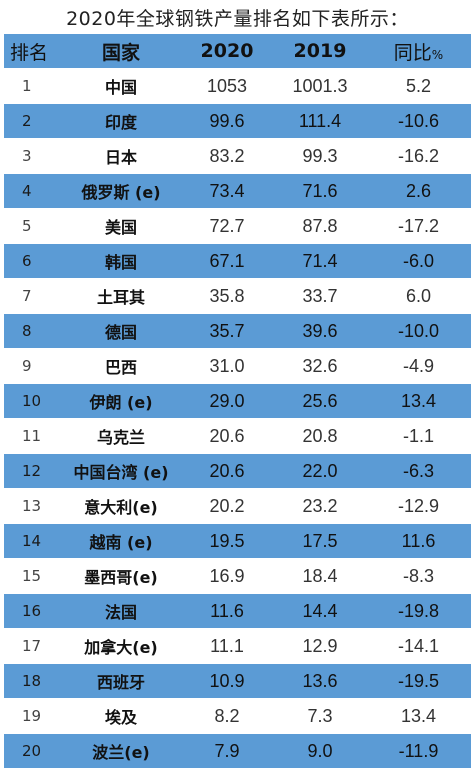 The width and height of the screenshot is (475, 769). What do you see at coordinates (121, 86) in the screenshot?
I see `country-cell: 中国` at bounding box center [121, 86].